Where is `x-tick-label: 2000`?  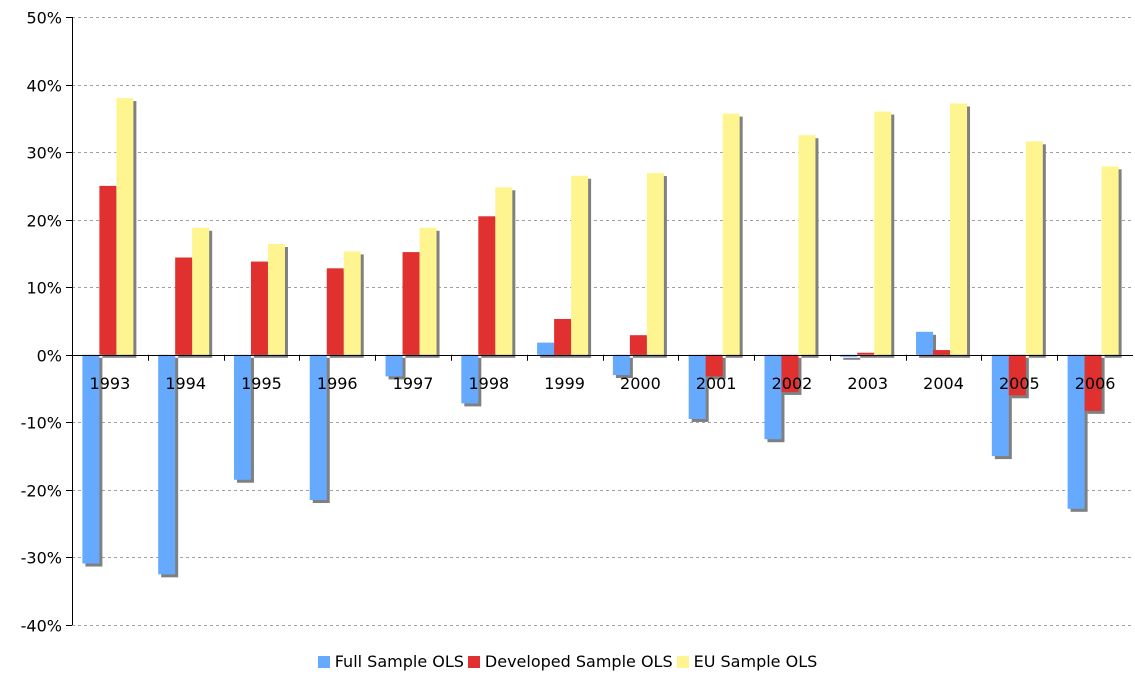 x-tick-label: 2000 is located at coordinates (640, 383).